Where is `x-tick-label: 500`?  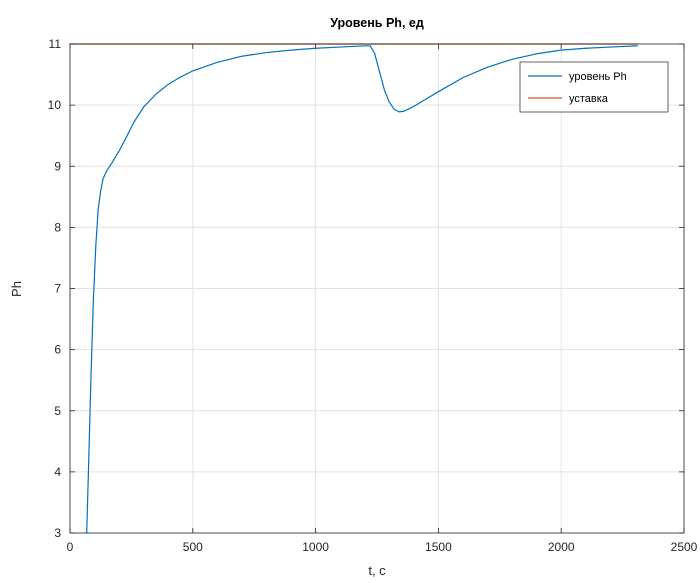
x-tick-label: 500 is located at coordinates (193, 547).